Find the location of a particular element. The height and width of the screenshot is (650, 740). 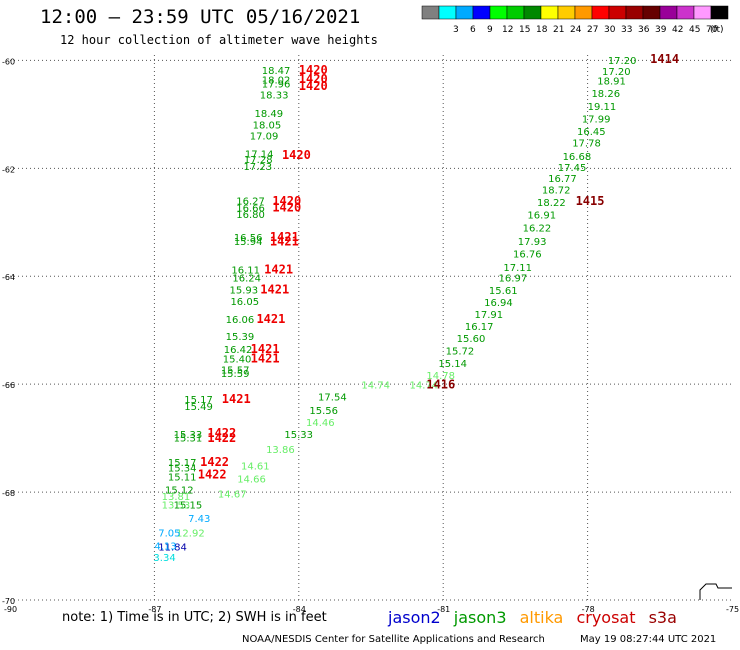

wave-height-label: 15.12 is located at coordinates (179, 491).